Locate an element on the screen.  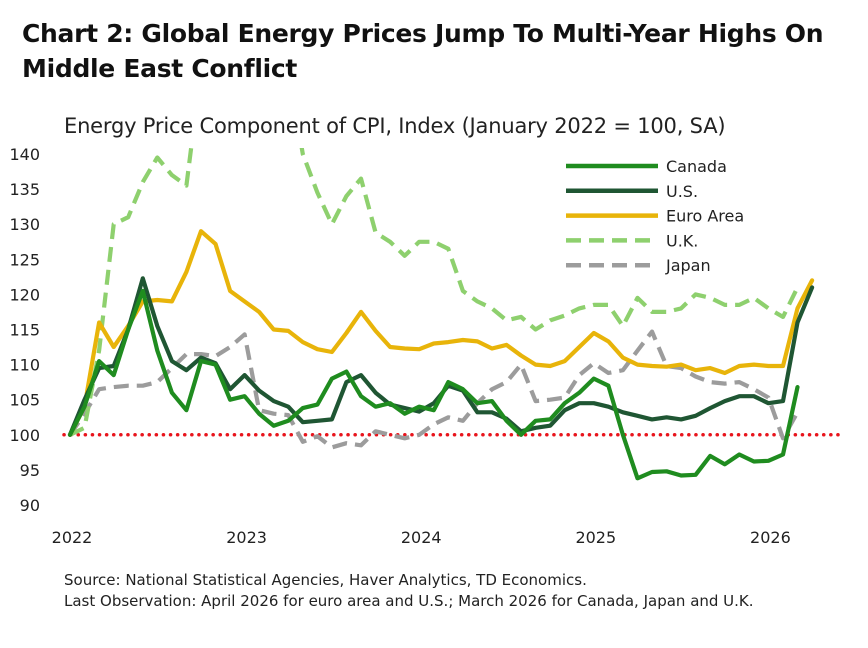
x-tick-label: 2025 is located at coordinates (595, 537).